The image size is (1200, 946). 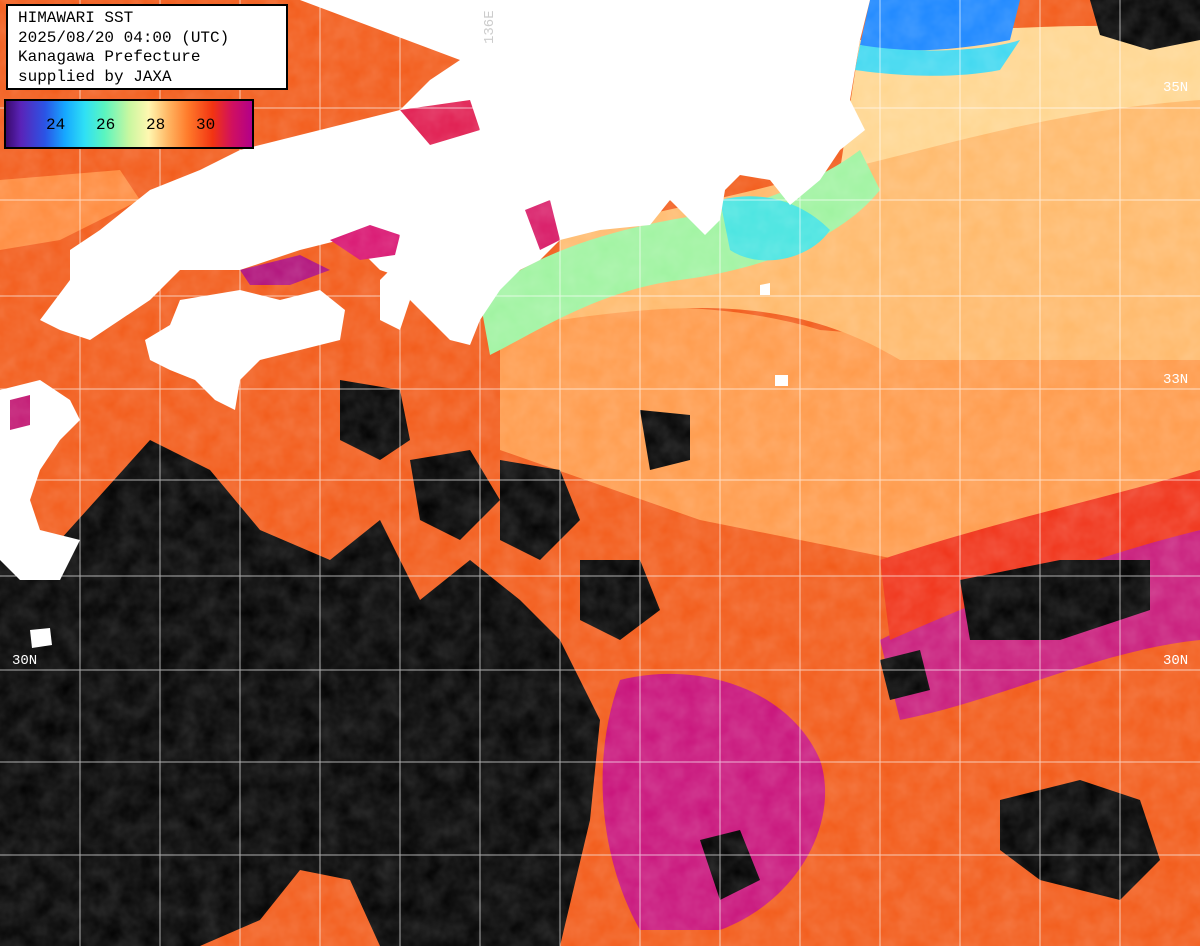 What do you see at coordinates (156, 125) in the screenshot?
I see `legend-tick-28: 28` at bounding box center [156, 125].